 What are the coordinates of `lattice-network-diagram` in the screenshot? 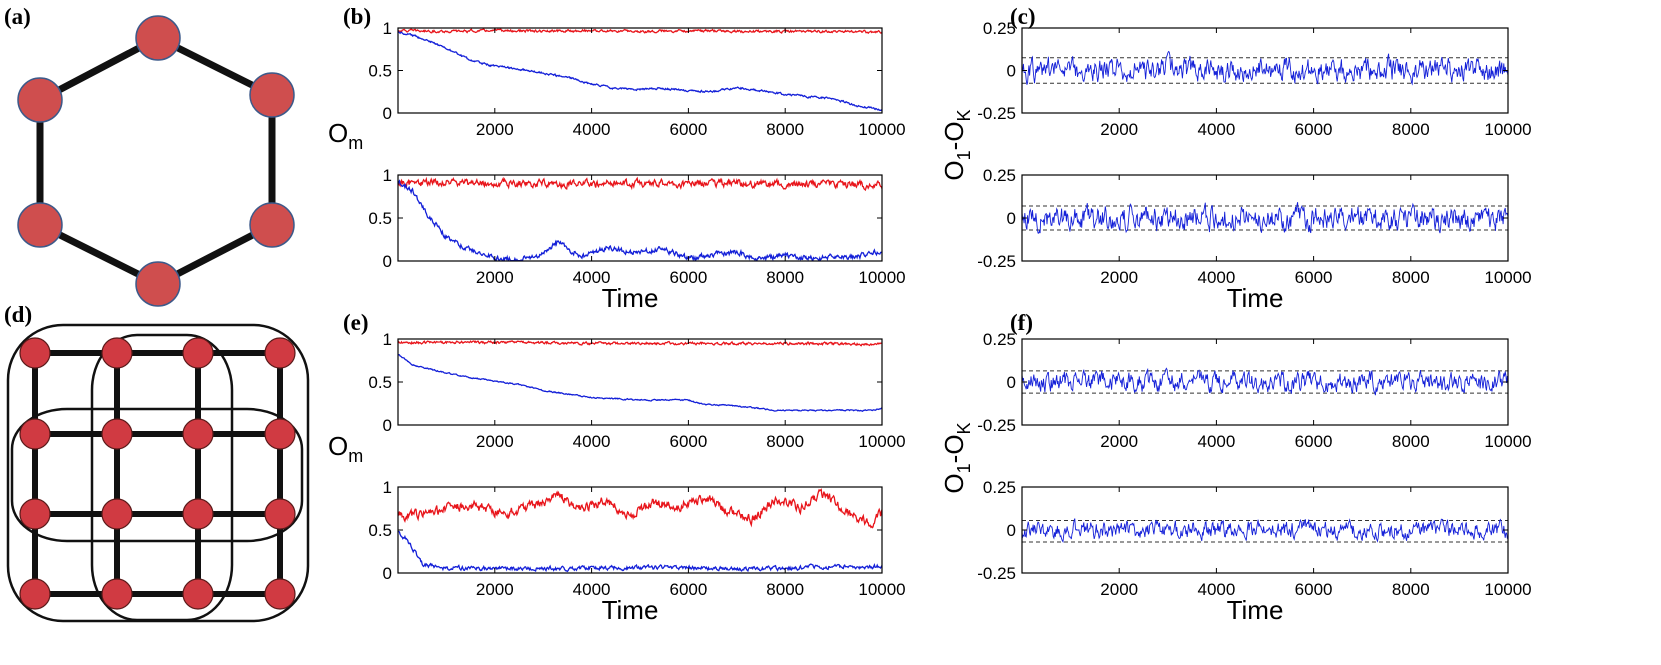 It's located at (158, 473).